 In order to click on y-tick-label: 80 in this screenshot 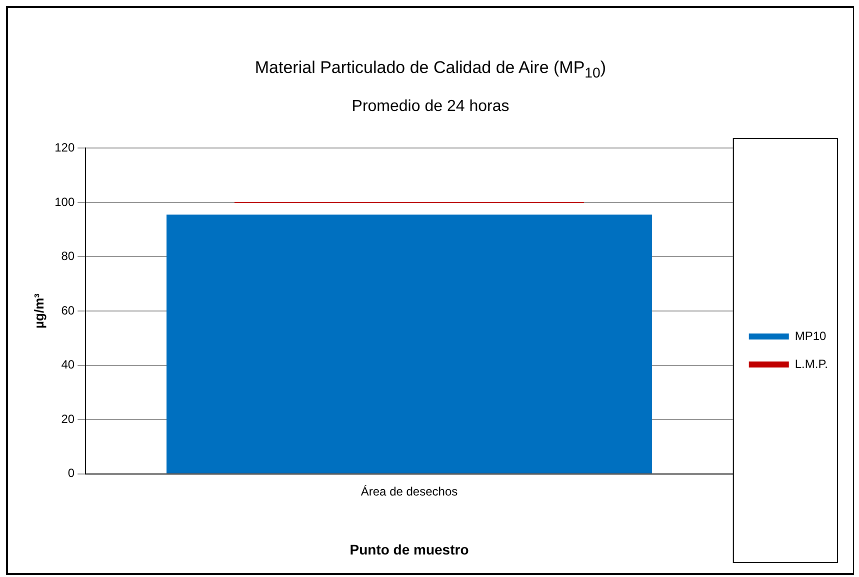, I will do `click(68, 256)`.